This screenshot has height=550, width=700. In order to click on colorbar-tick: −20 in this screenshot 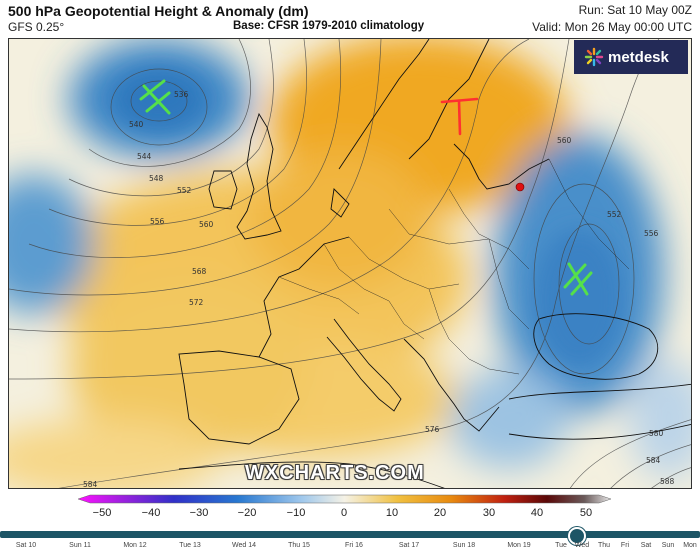, I will do `click(247, 513)`.